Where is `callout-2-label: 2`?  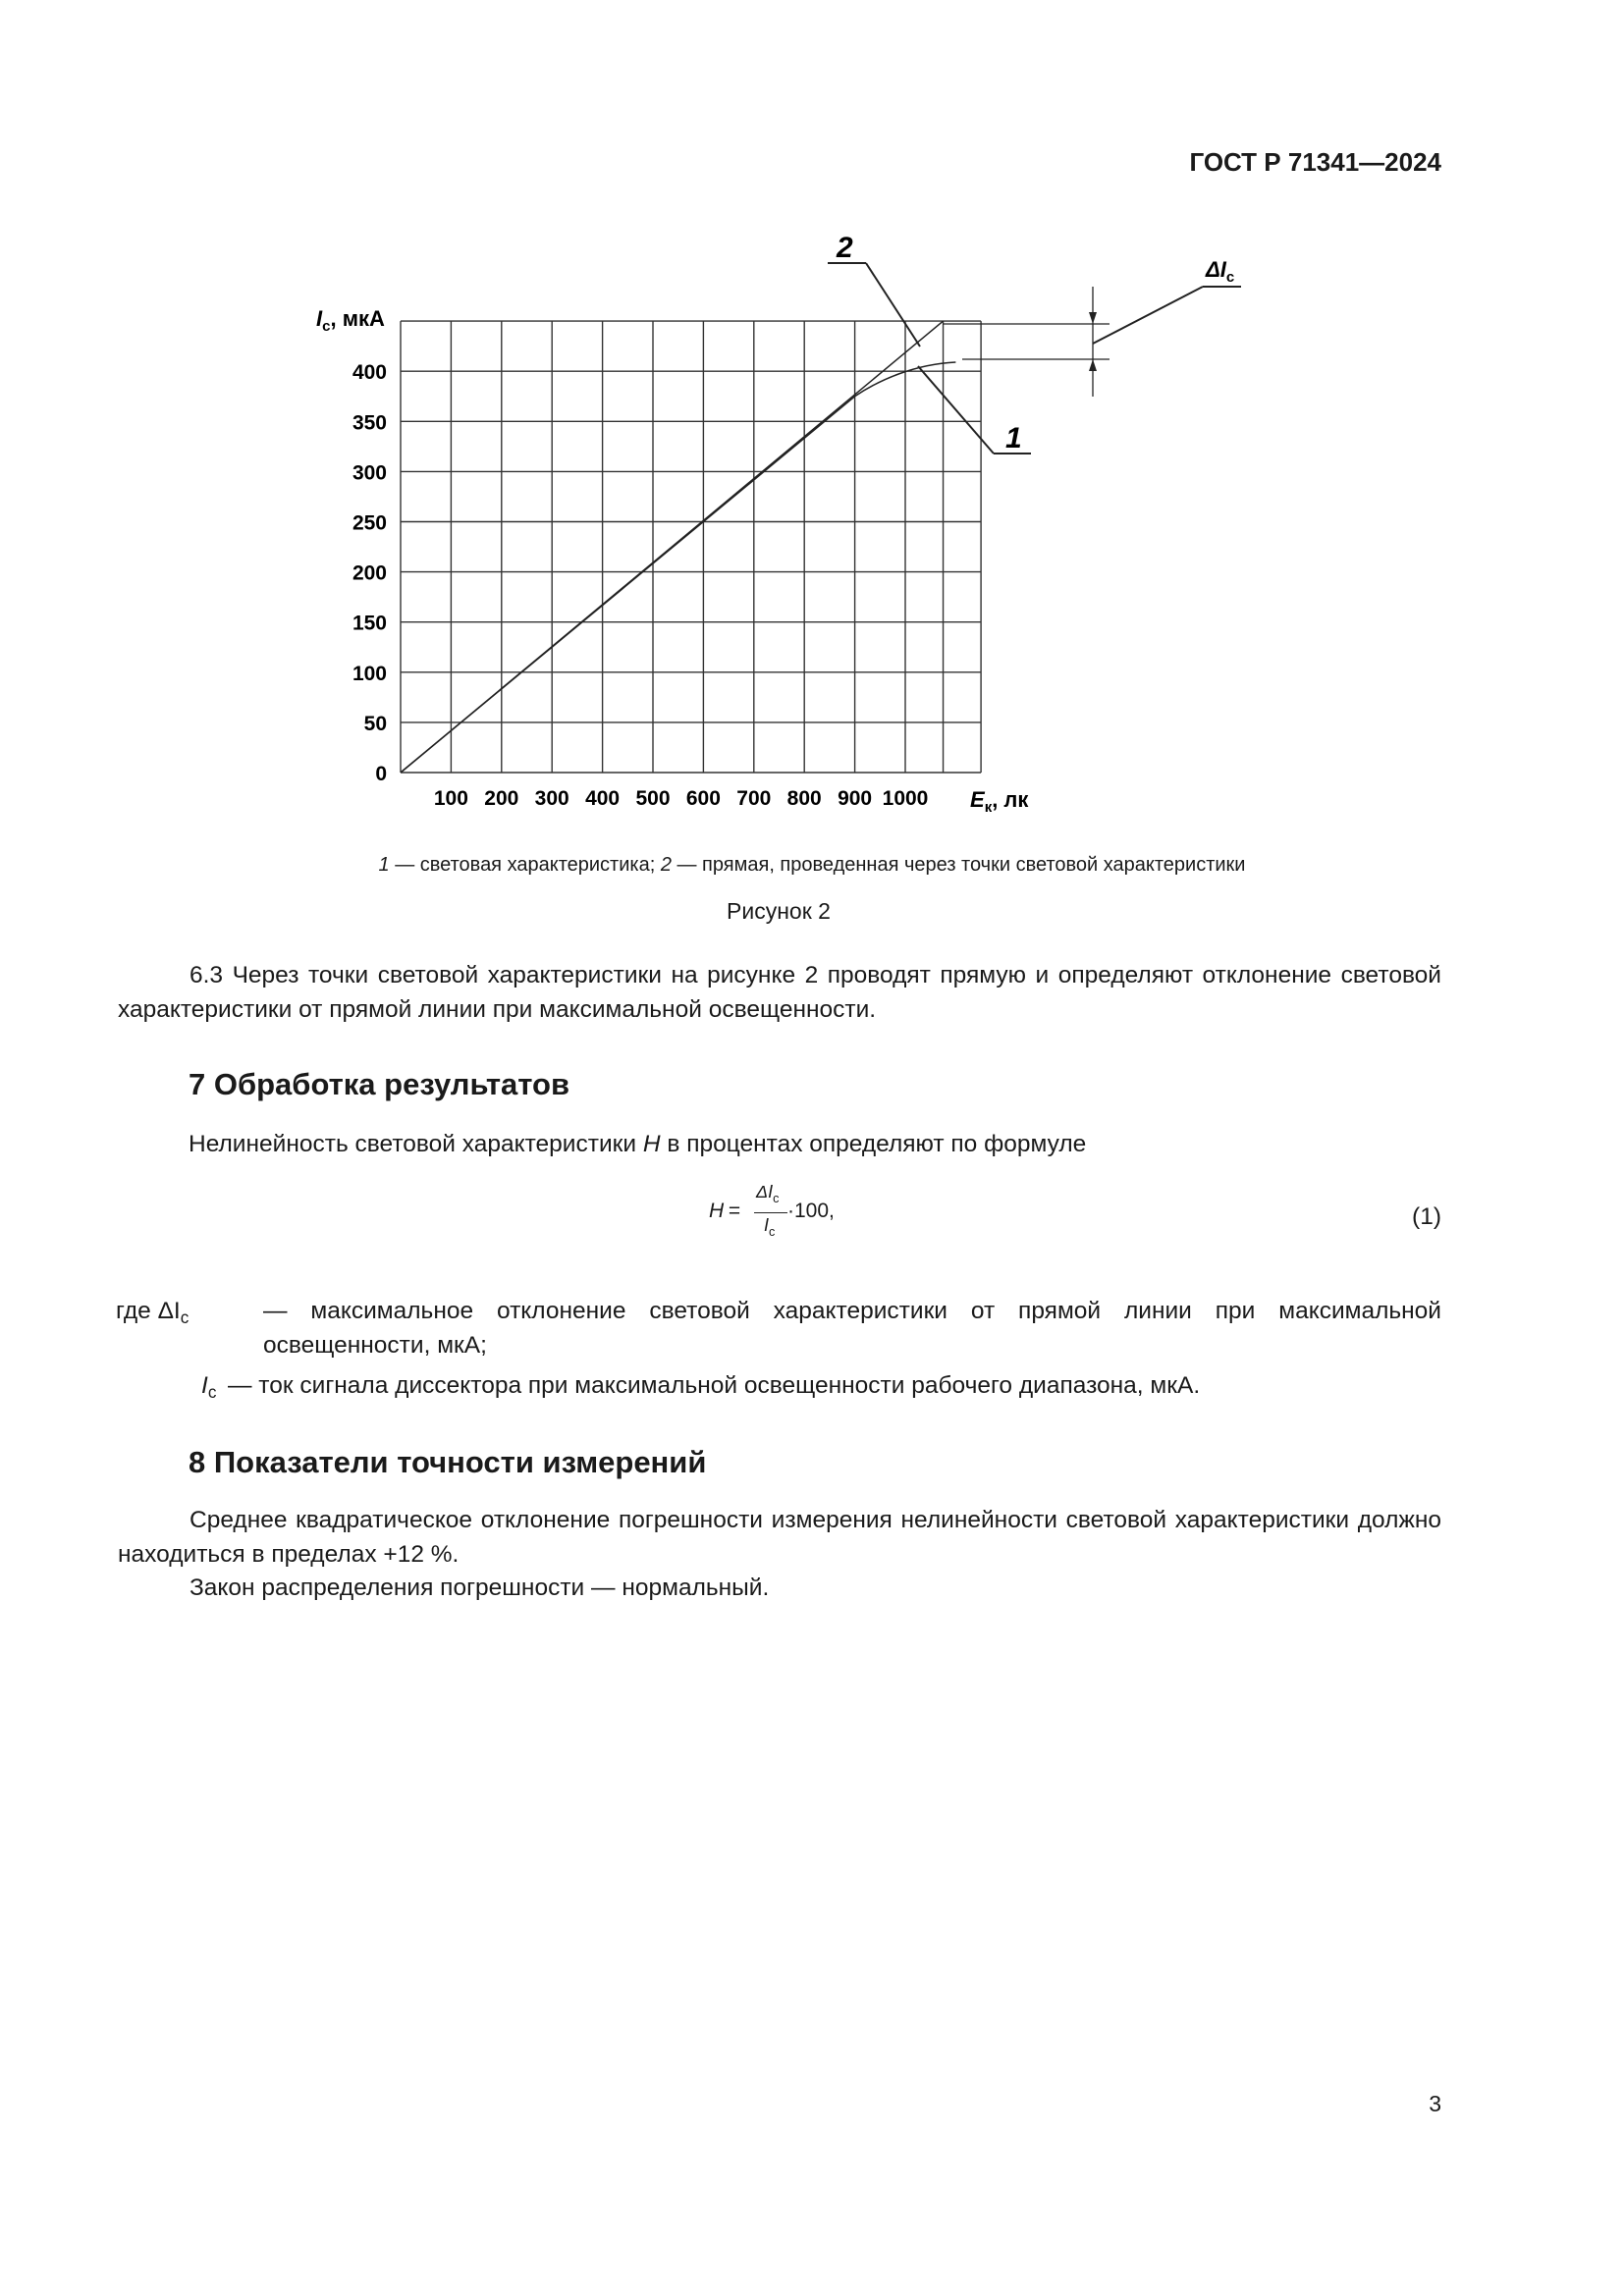
callout-2-label: 2 is located at coordinates (844, 248).